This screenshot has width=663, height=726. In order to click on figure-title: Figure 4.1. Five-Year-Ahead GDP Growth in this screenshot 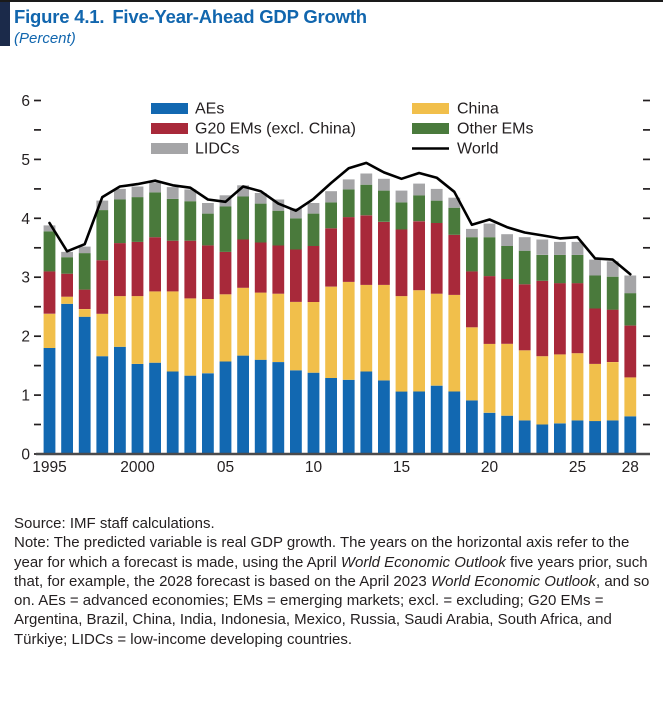, I will do `click(334, 17)`.